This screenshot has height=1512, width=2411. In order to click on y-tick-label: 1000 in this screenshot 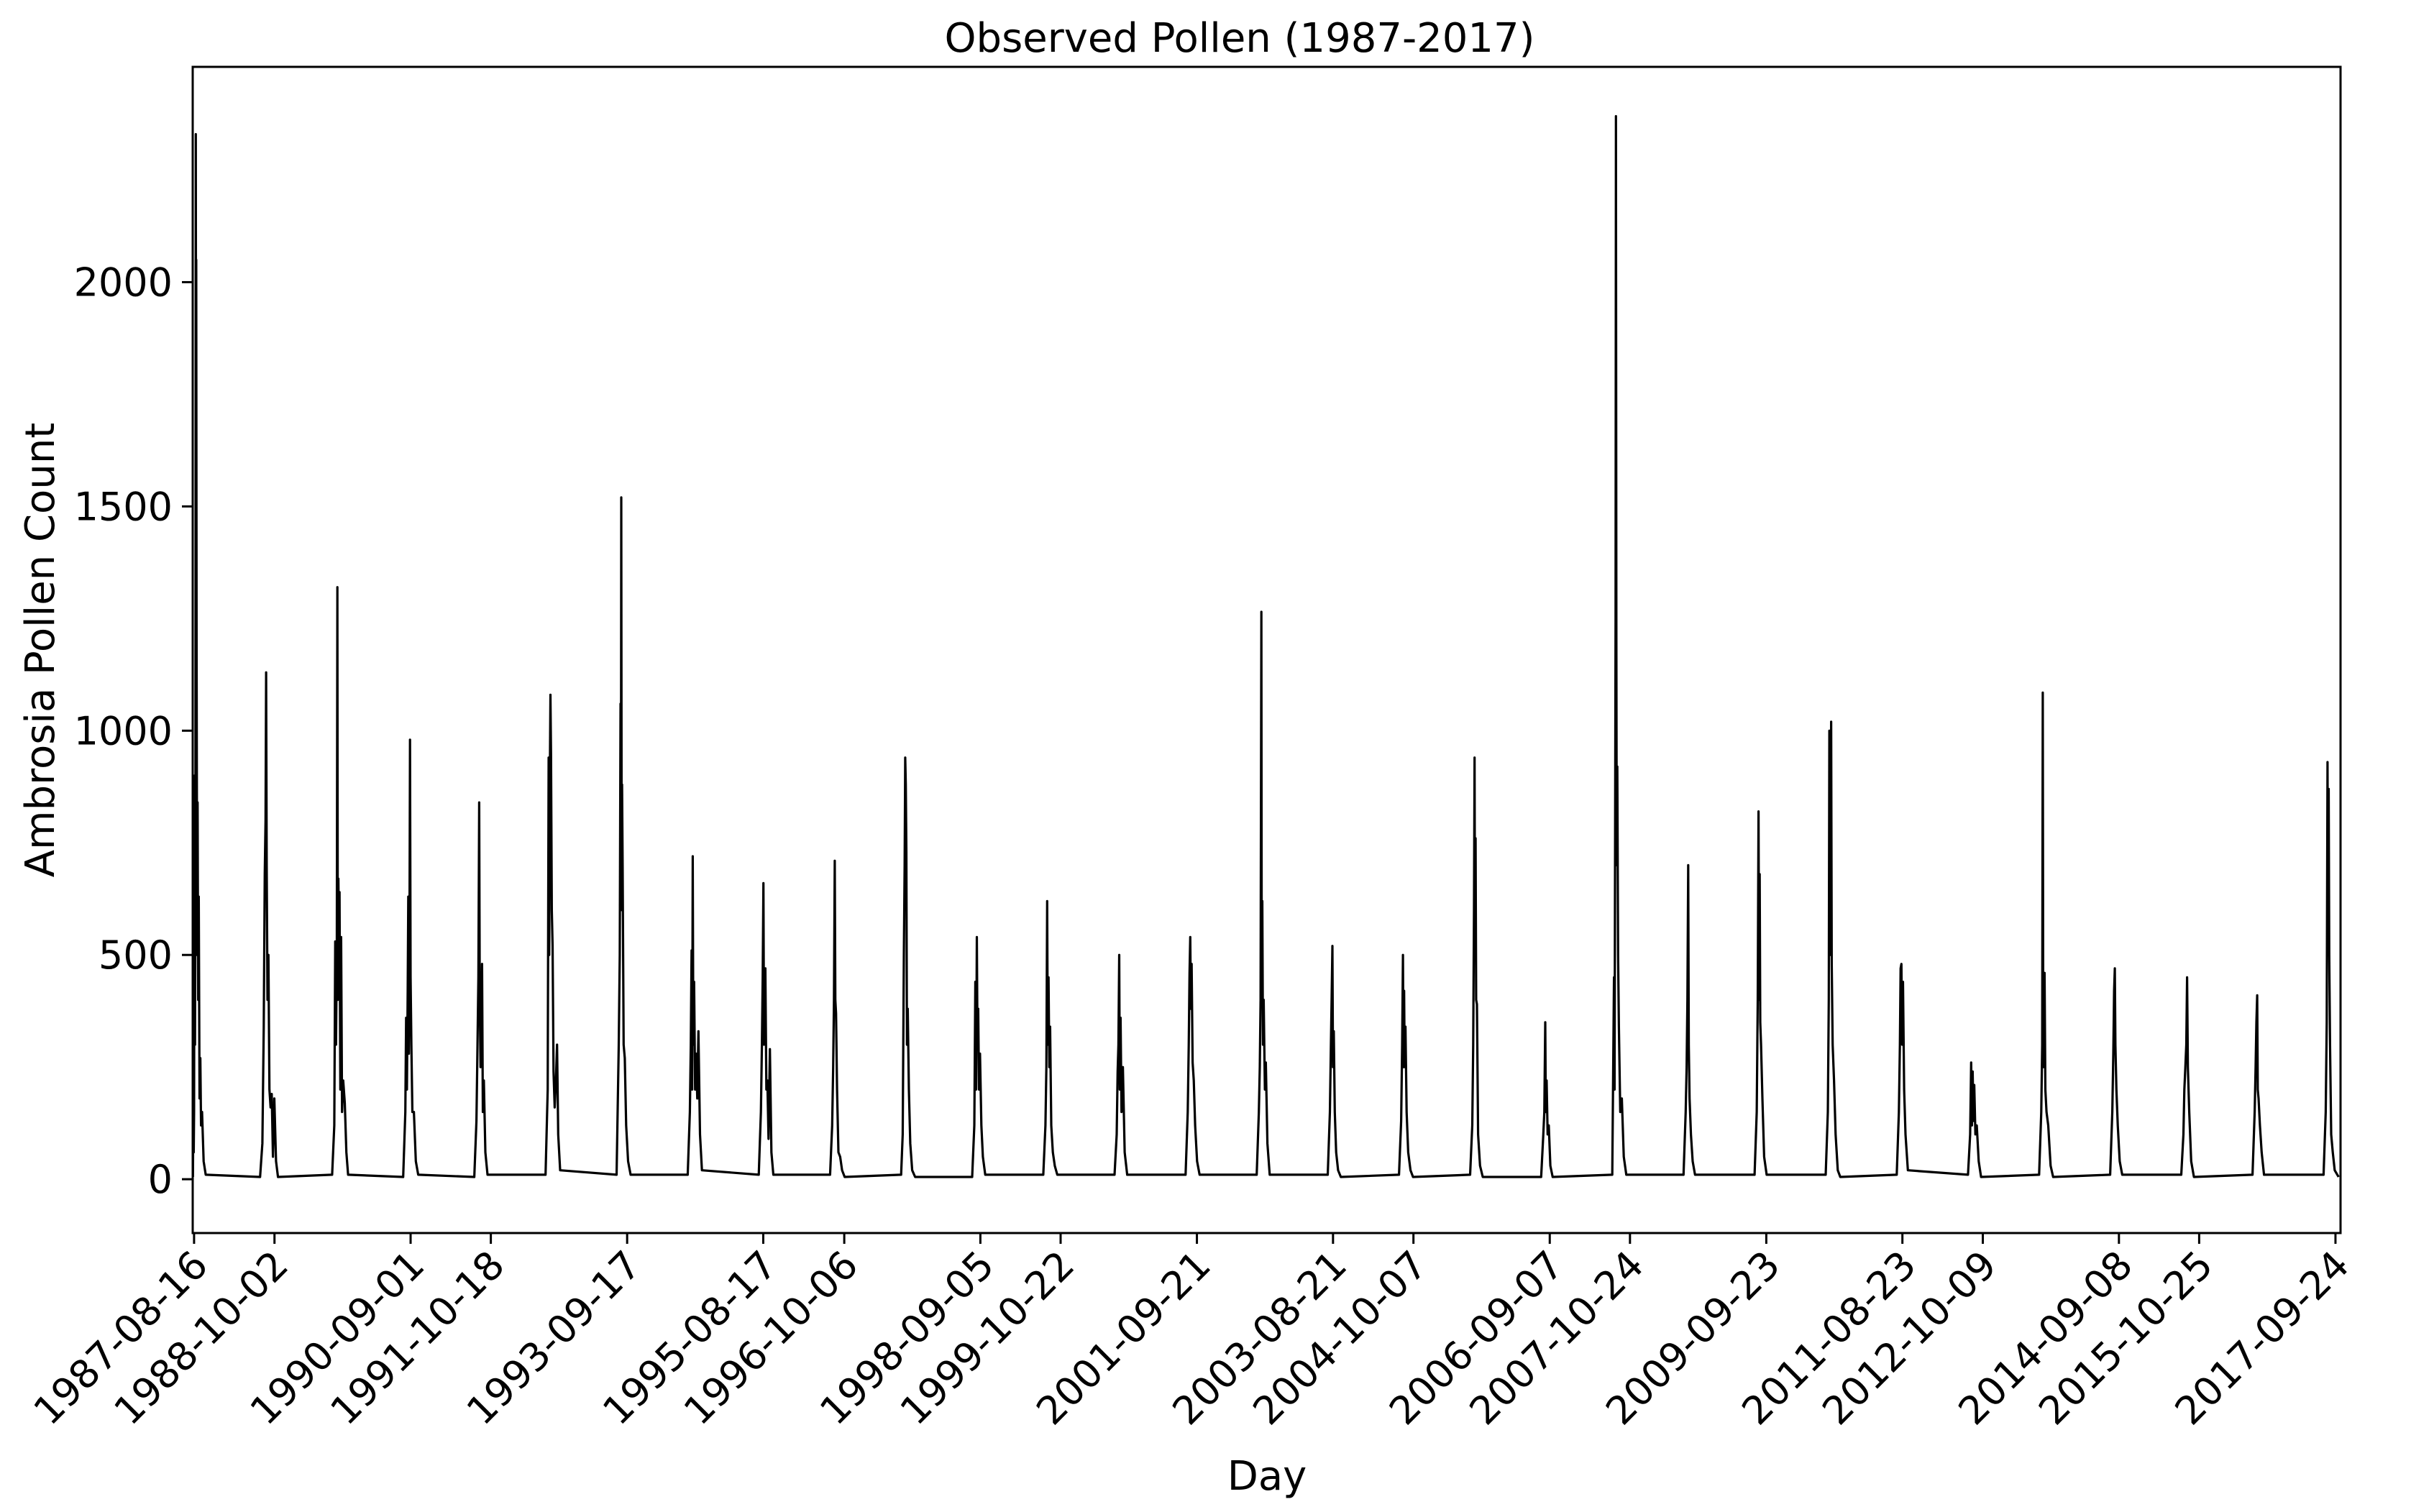, I will do `click(124, 730)`.